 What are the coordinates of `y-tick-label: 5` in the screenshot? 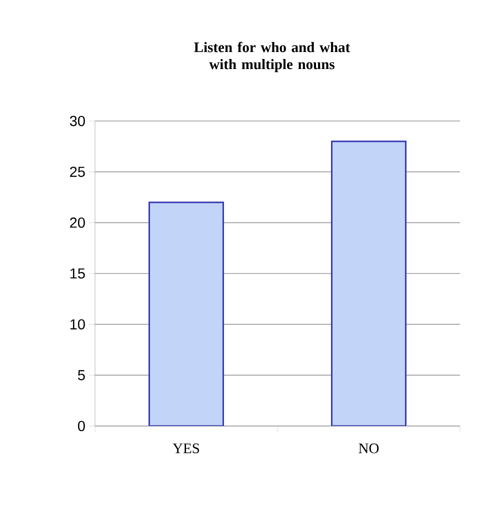 It's located at (81, 375).